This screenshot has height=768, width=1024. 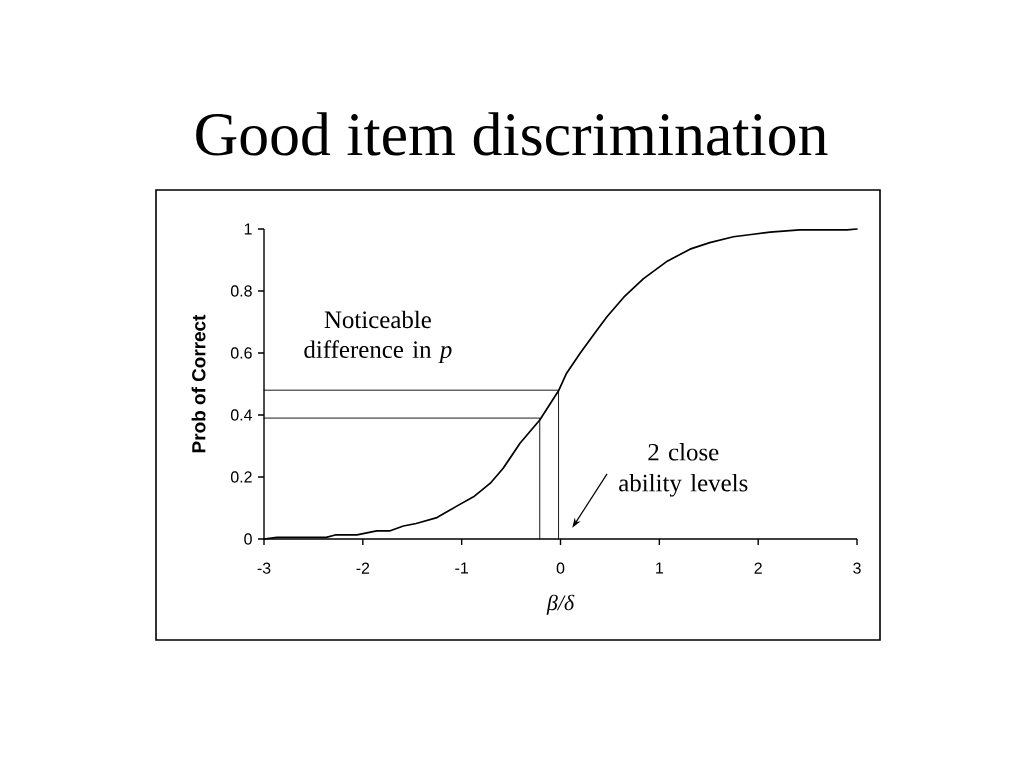 What do you see at coordinates (758, 568) in the screenshot?
I see `x-tick-label: 2` at bounding box center [758, 568].